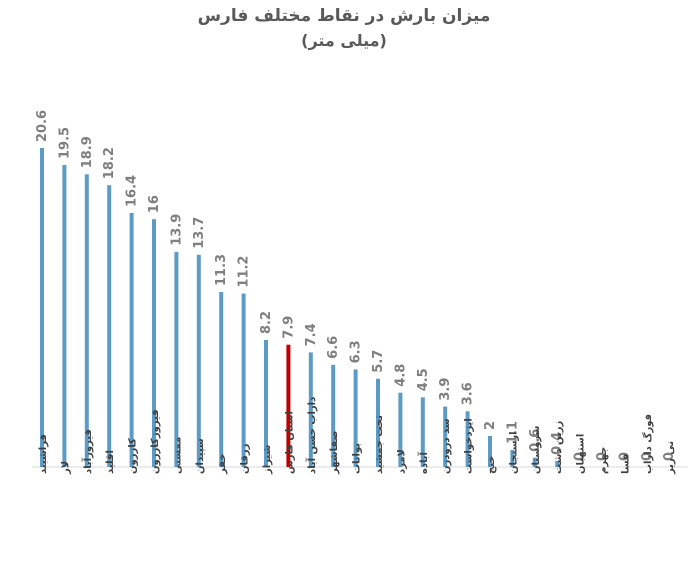  Describe the element at coordinates (133, 456) in the screenshot. I see `category-label: کازرون` at that location.